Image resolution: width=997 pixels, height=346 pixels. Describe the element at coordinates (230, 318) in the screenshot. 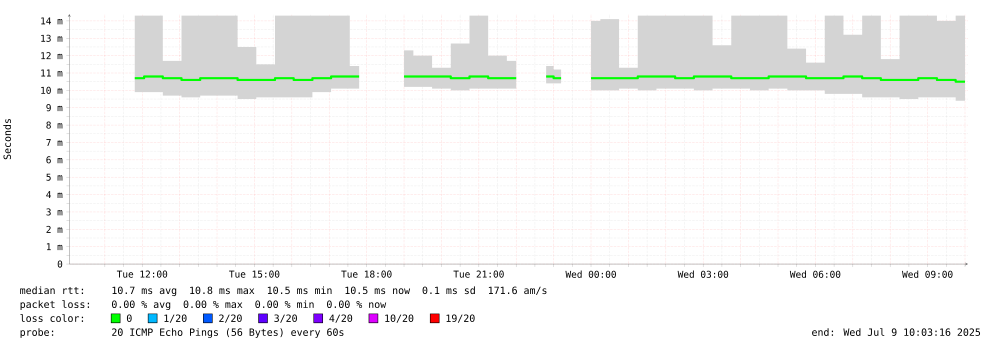

I see `legend-label: 2/20` at that location.